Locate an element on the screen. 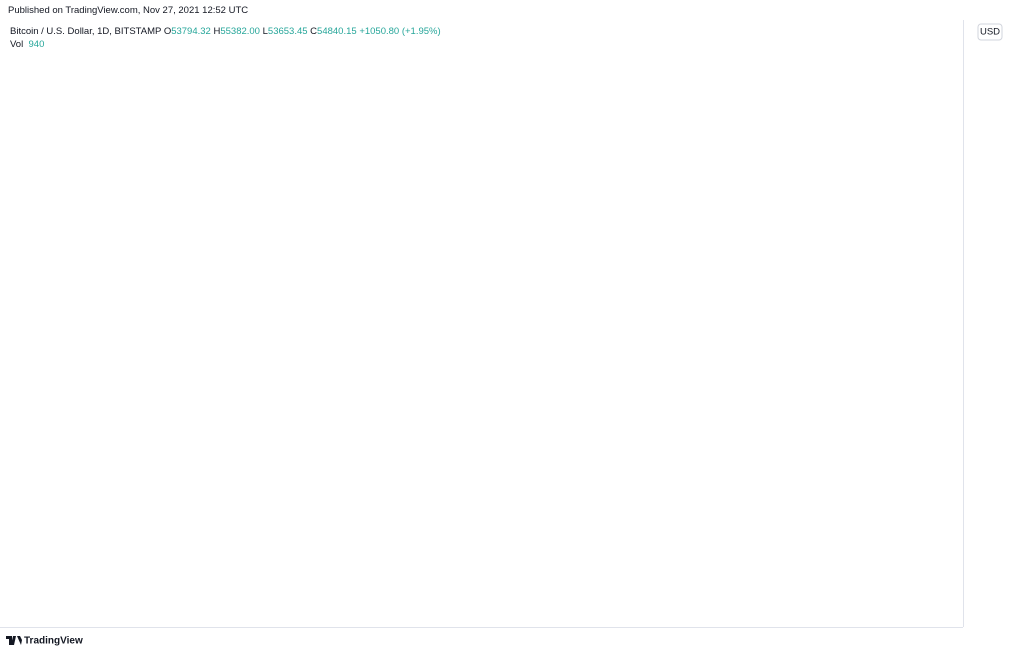 Image resolution: width=1024 pixels, height=653 pixels. ohlc-value: 55382.00 is located at coordinates (240, 31).